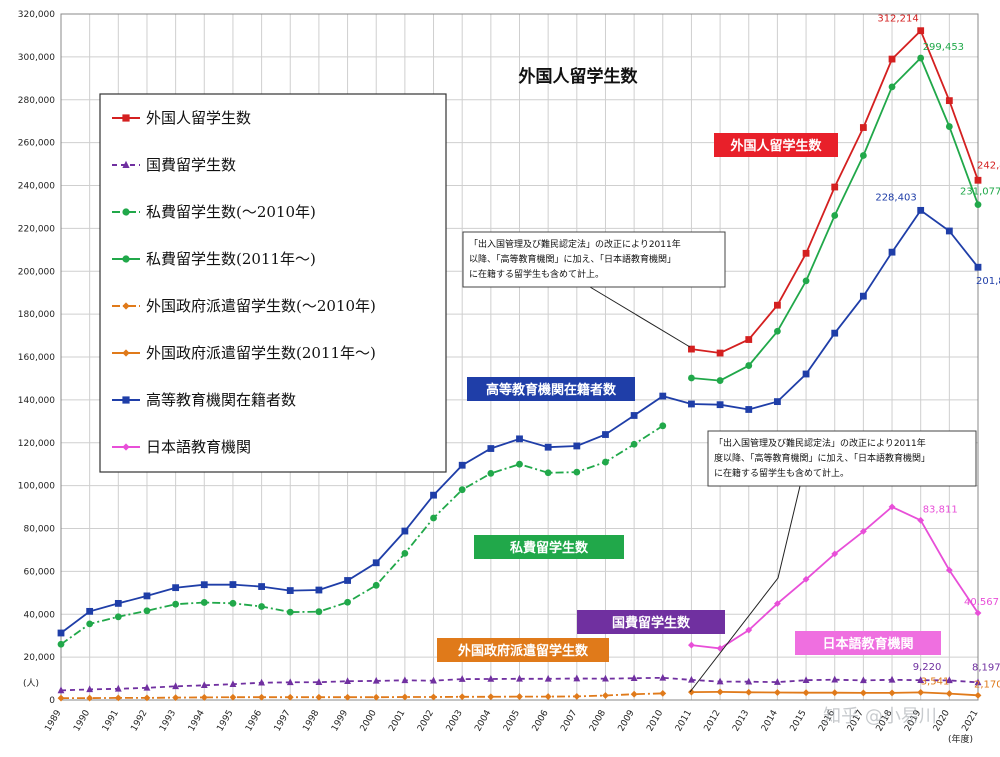 Image resolution: width=1000 pixels, height=757 pixels. What do you see at coordinates (880, 716) in the screenshot?
I see `watermark: 知乎 @小易川` at bounding box center [880, 716].